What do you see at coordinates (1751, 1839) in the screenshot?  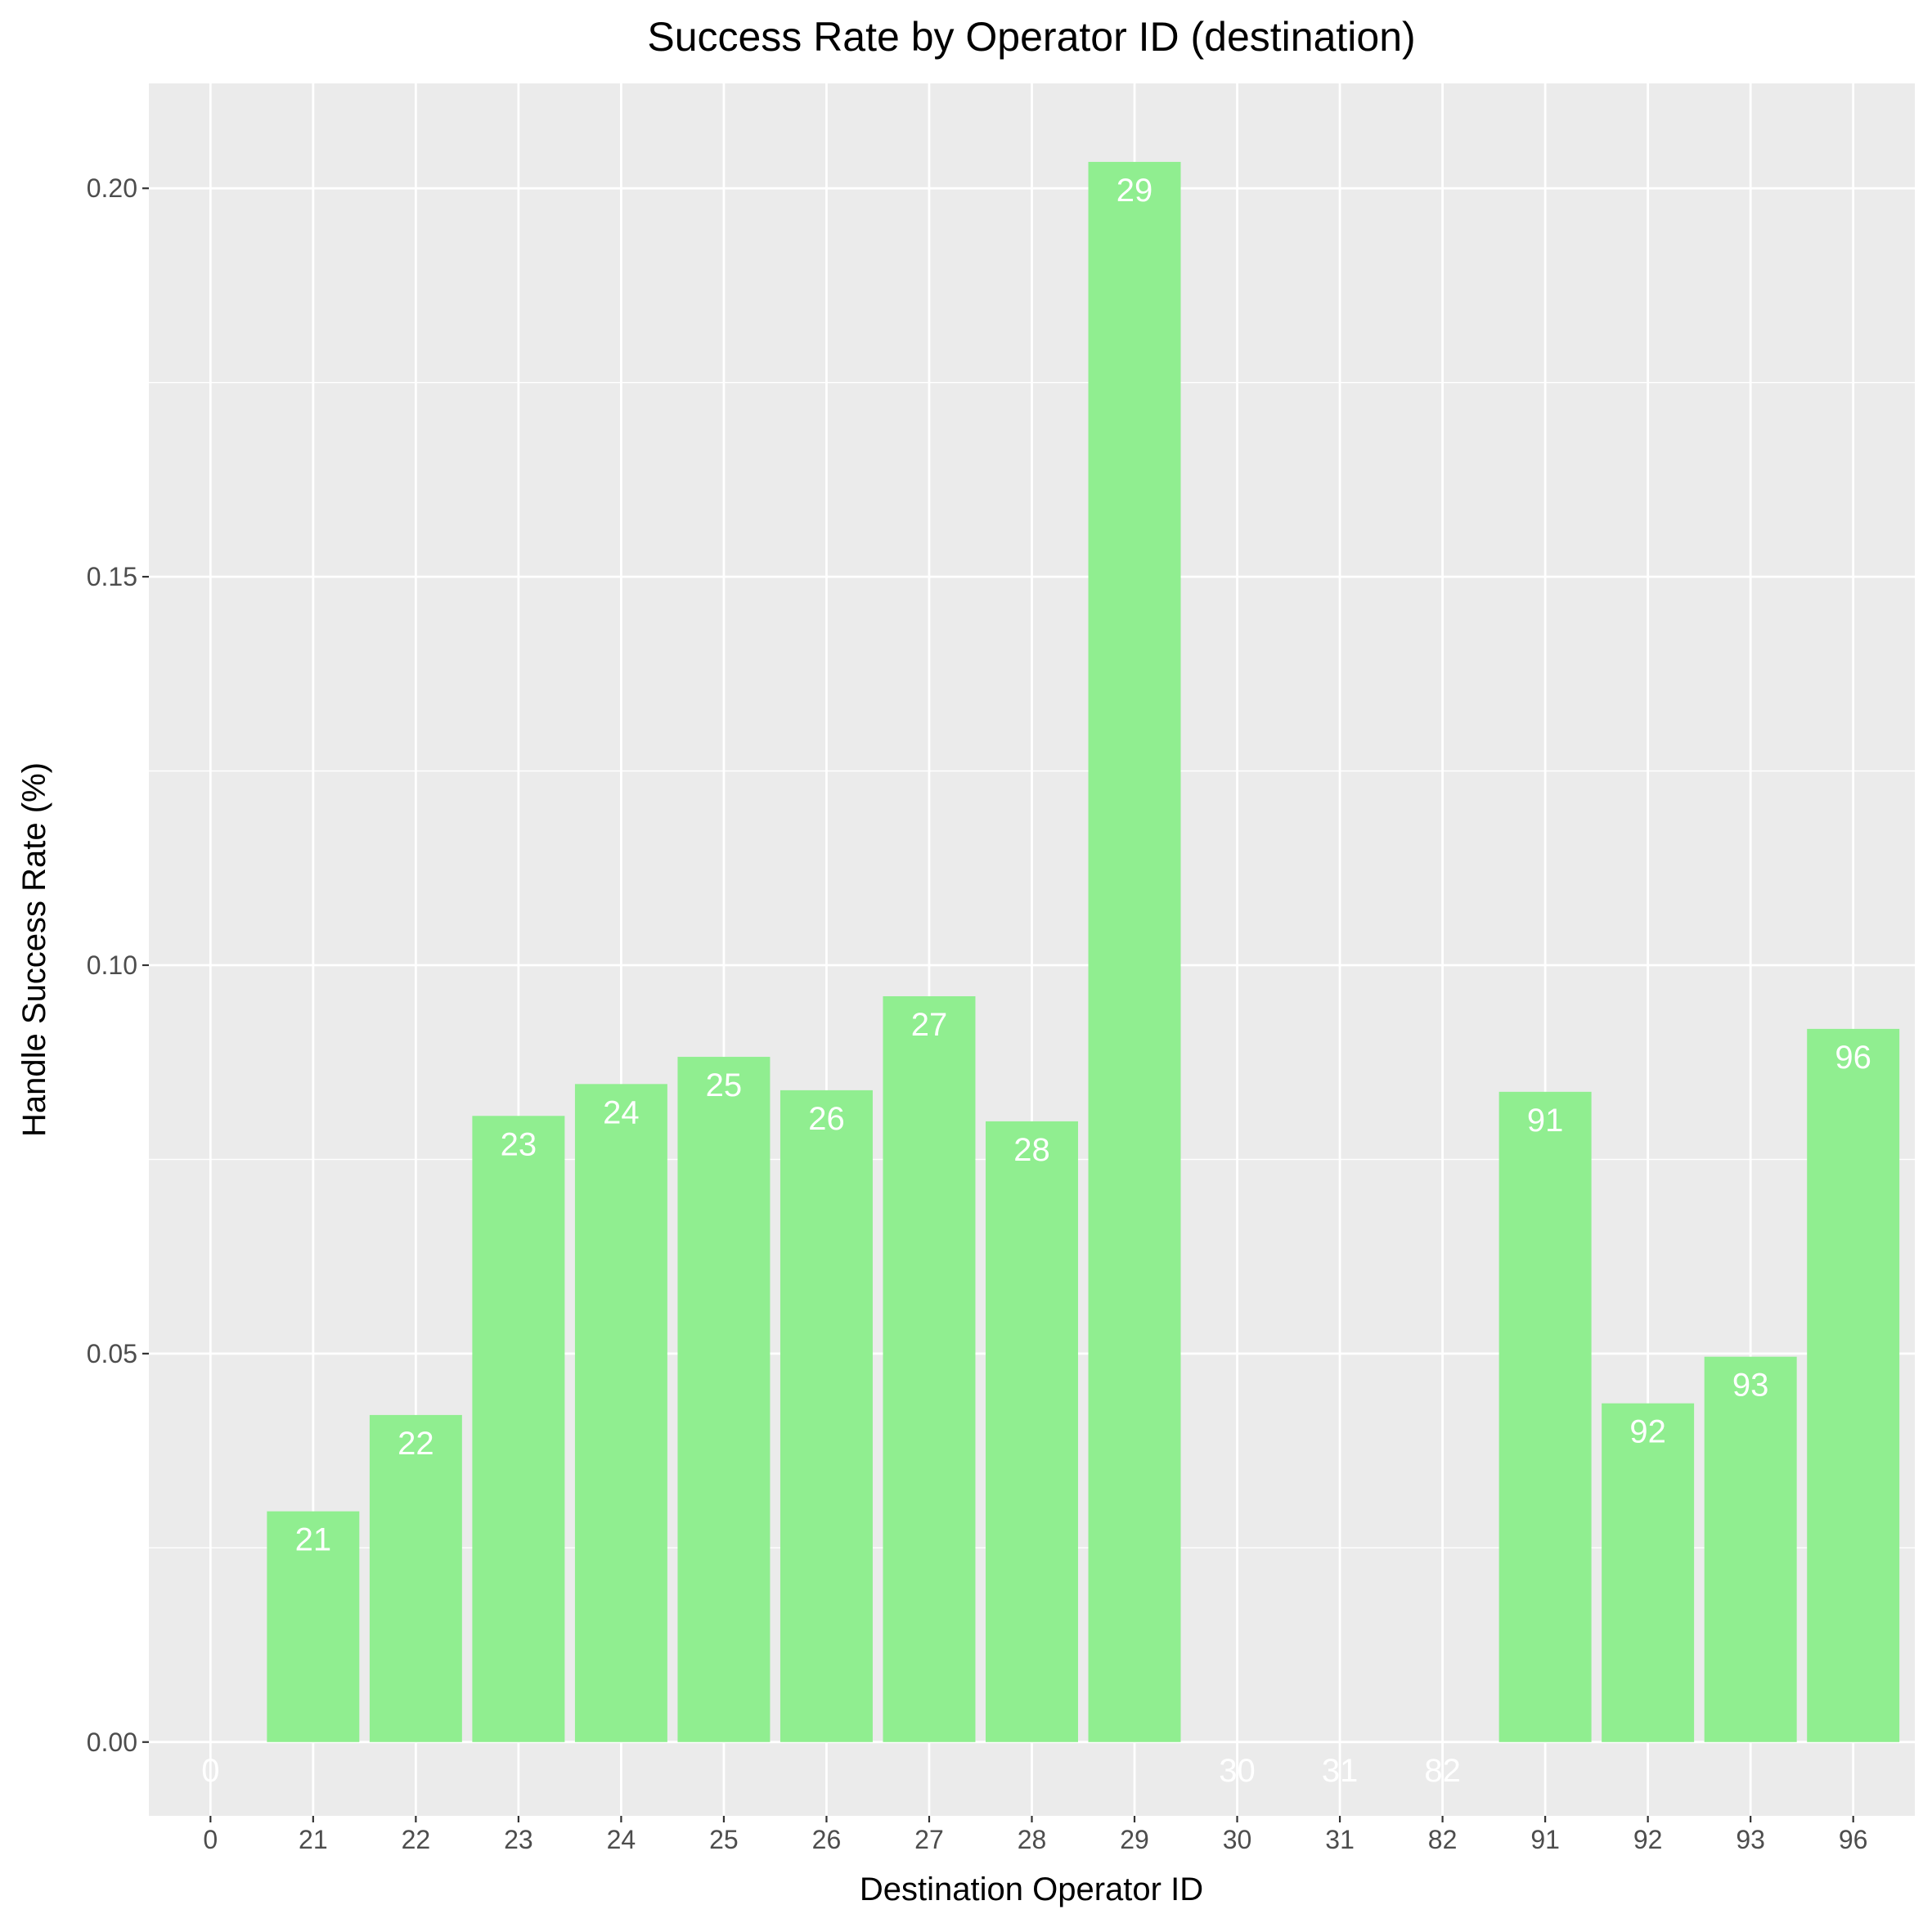 I see `x-tick-label: 93` at bounding box center [1751, 1839].